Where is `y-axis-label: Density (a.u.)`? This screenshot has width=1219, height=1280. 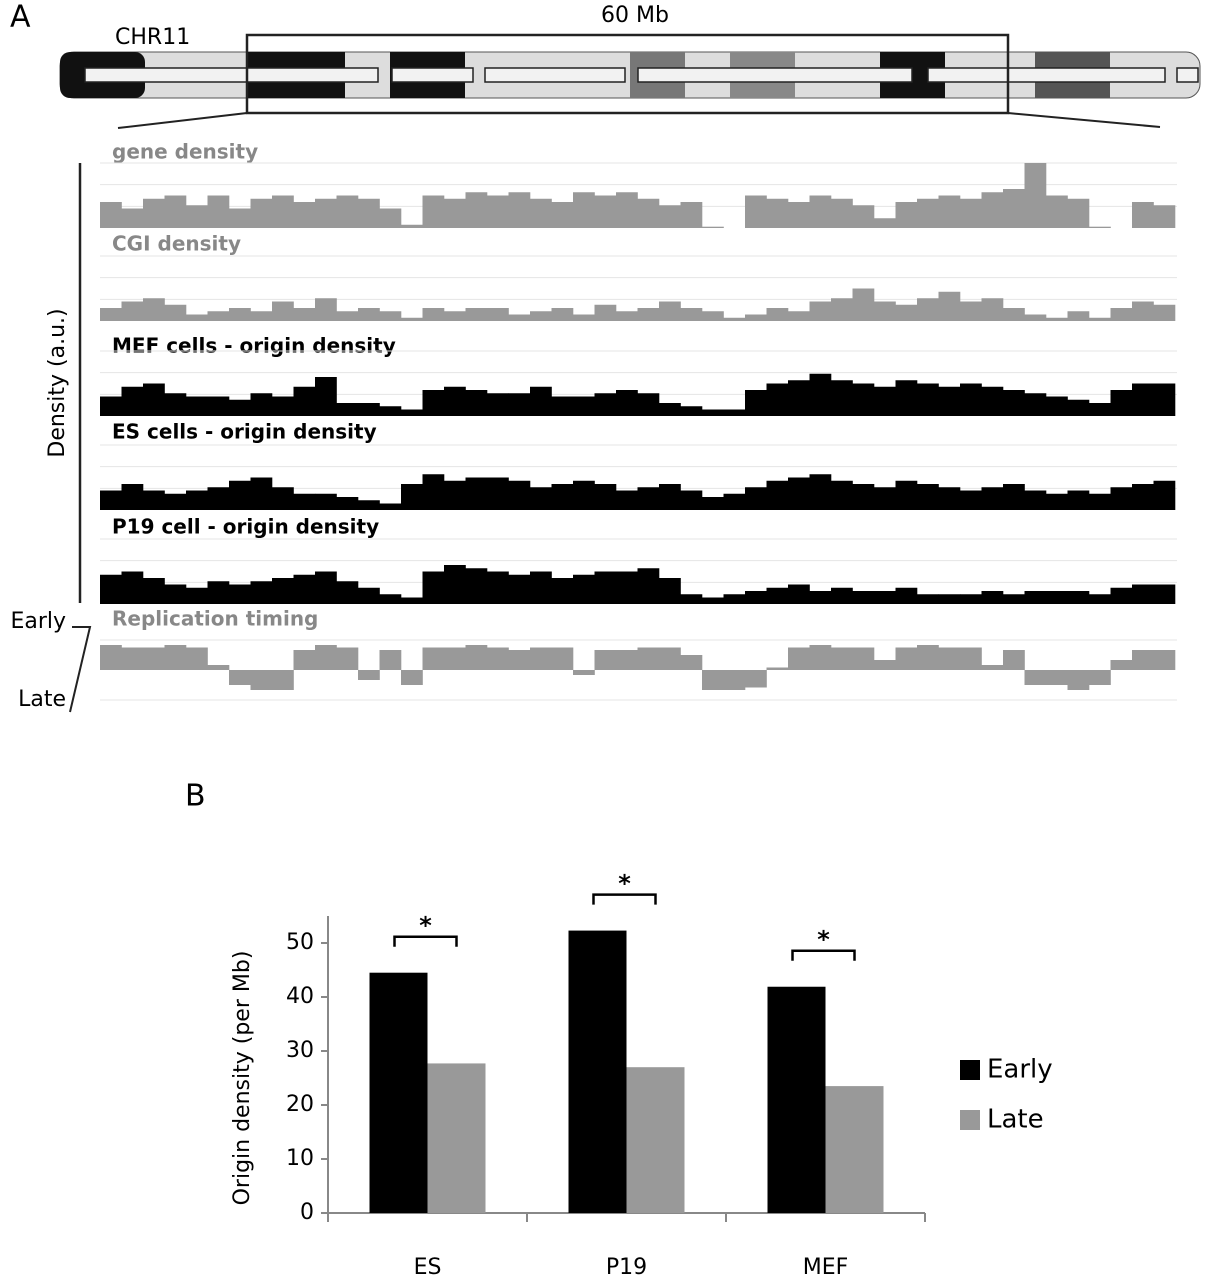
y-axis-label: Density (a.u.) is located at coordinates (57, 382).